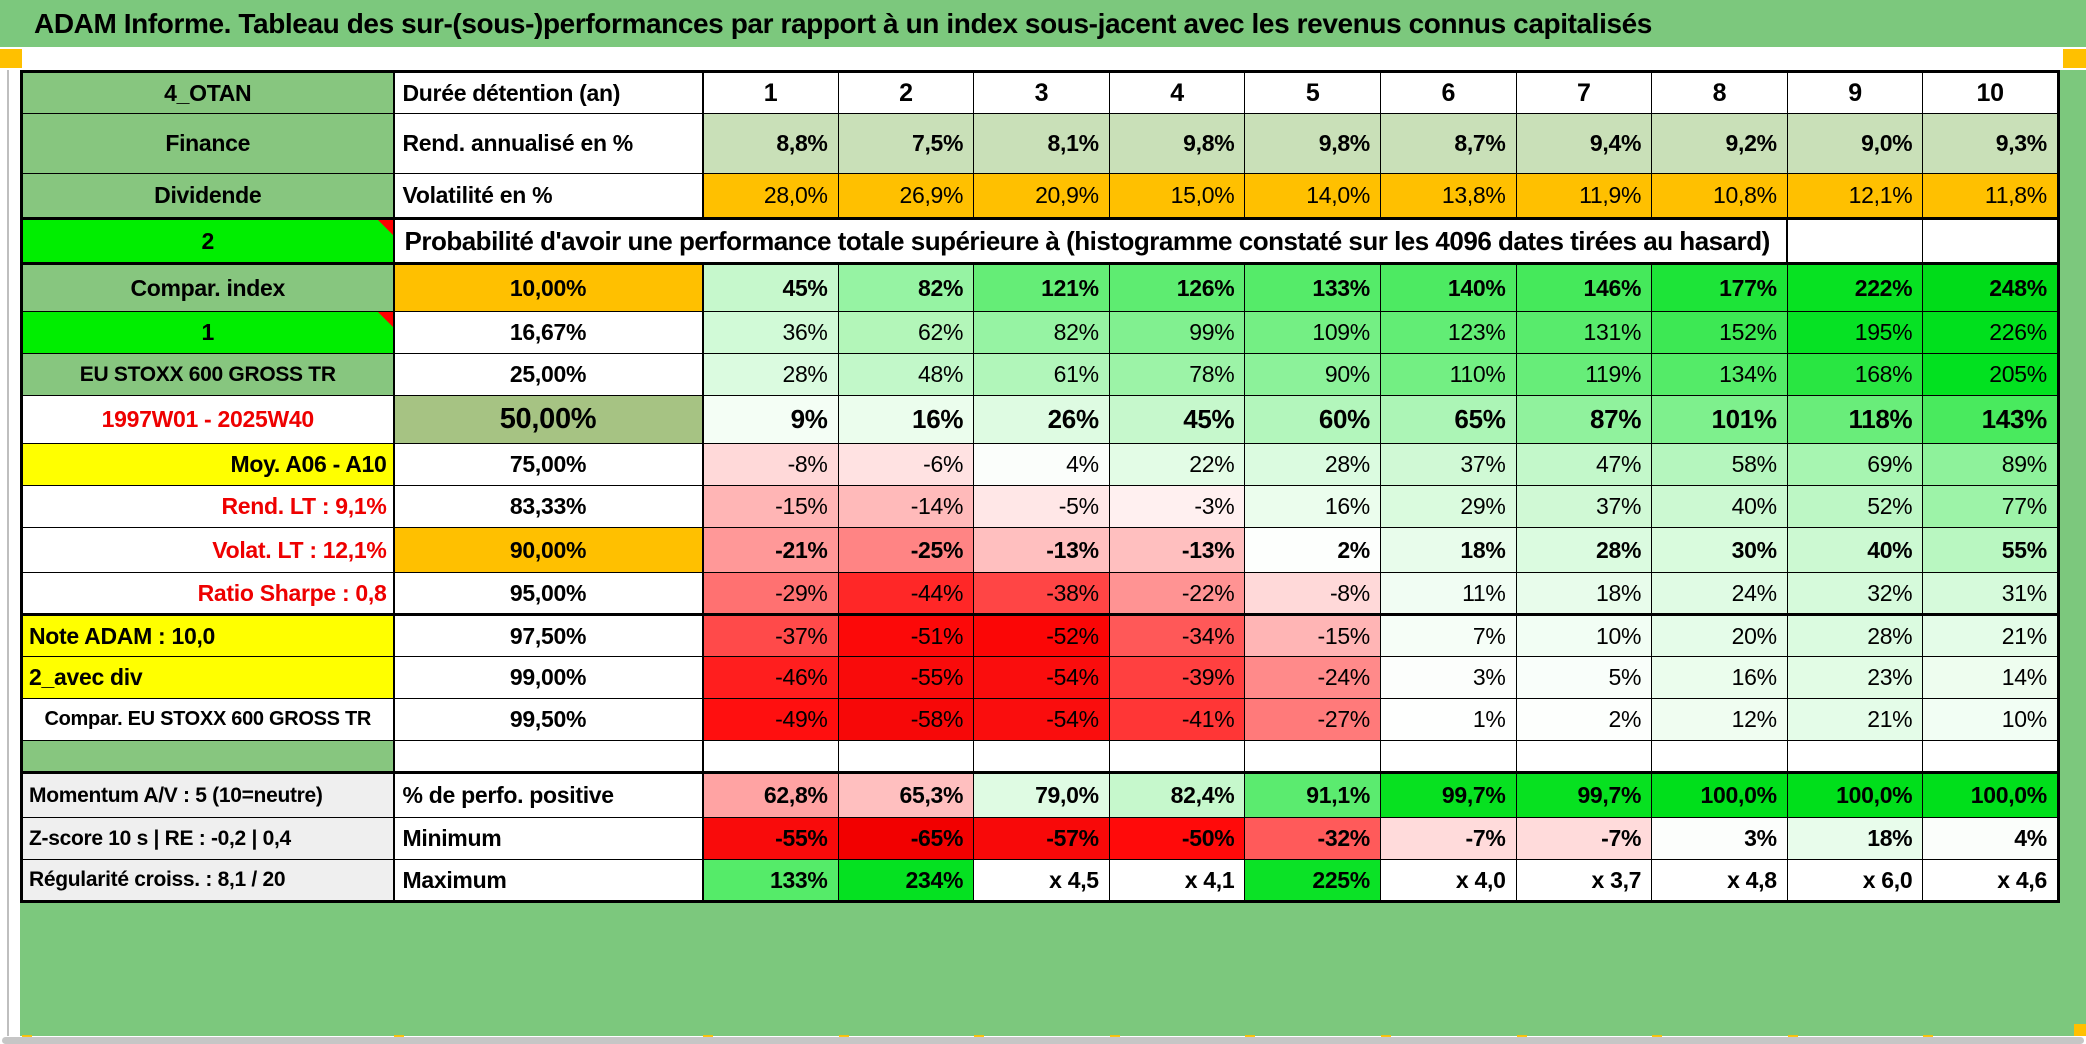  Describe the element at coordinates (1312, 287) in the screenshot. I see `data-cell: 133%` at that location.